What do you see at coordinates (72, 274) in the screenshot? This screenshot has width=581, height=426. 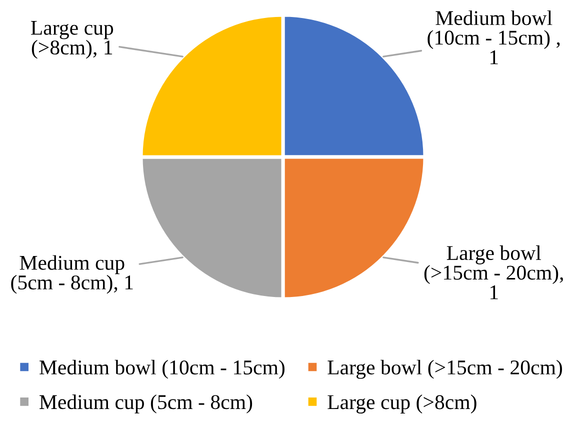 I see `data-label: Medium cup (5cm - 8cm), 1` at bounding box center [72, 274].